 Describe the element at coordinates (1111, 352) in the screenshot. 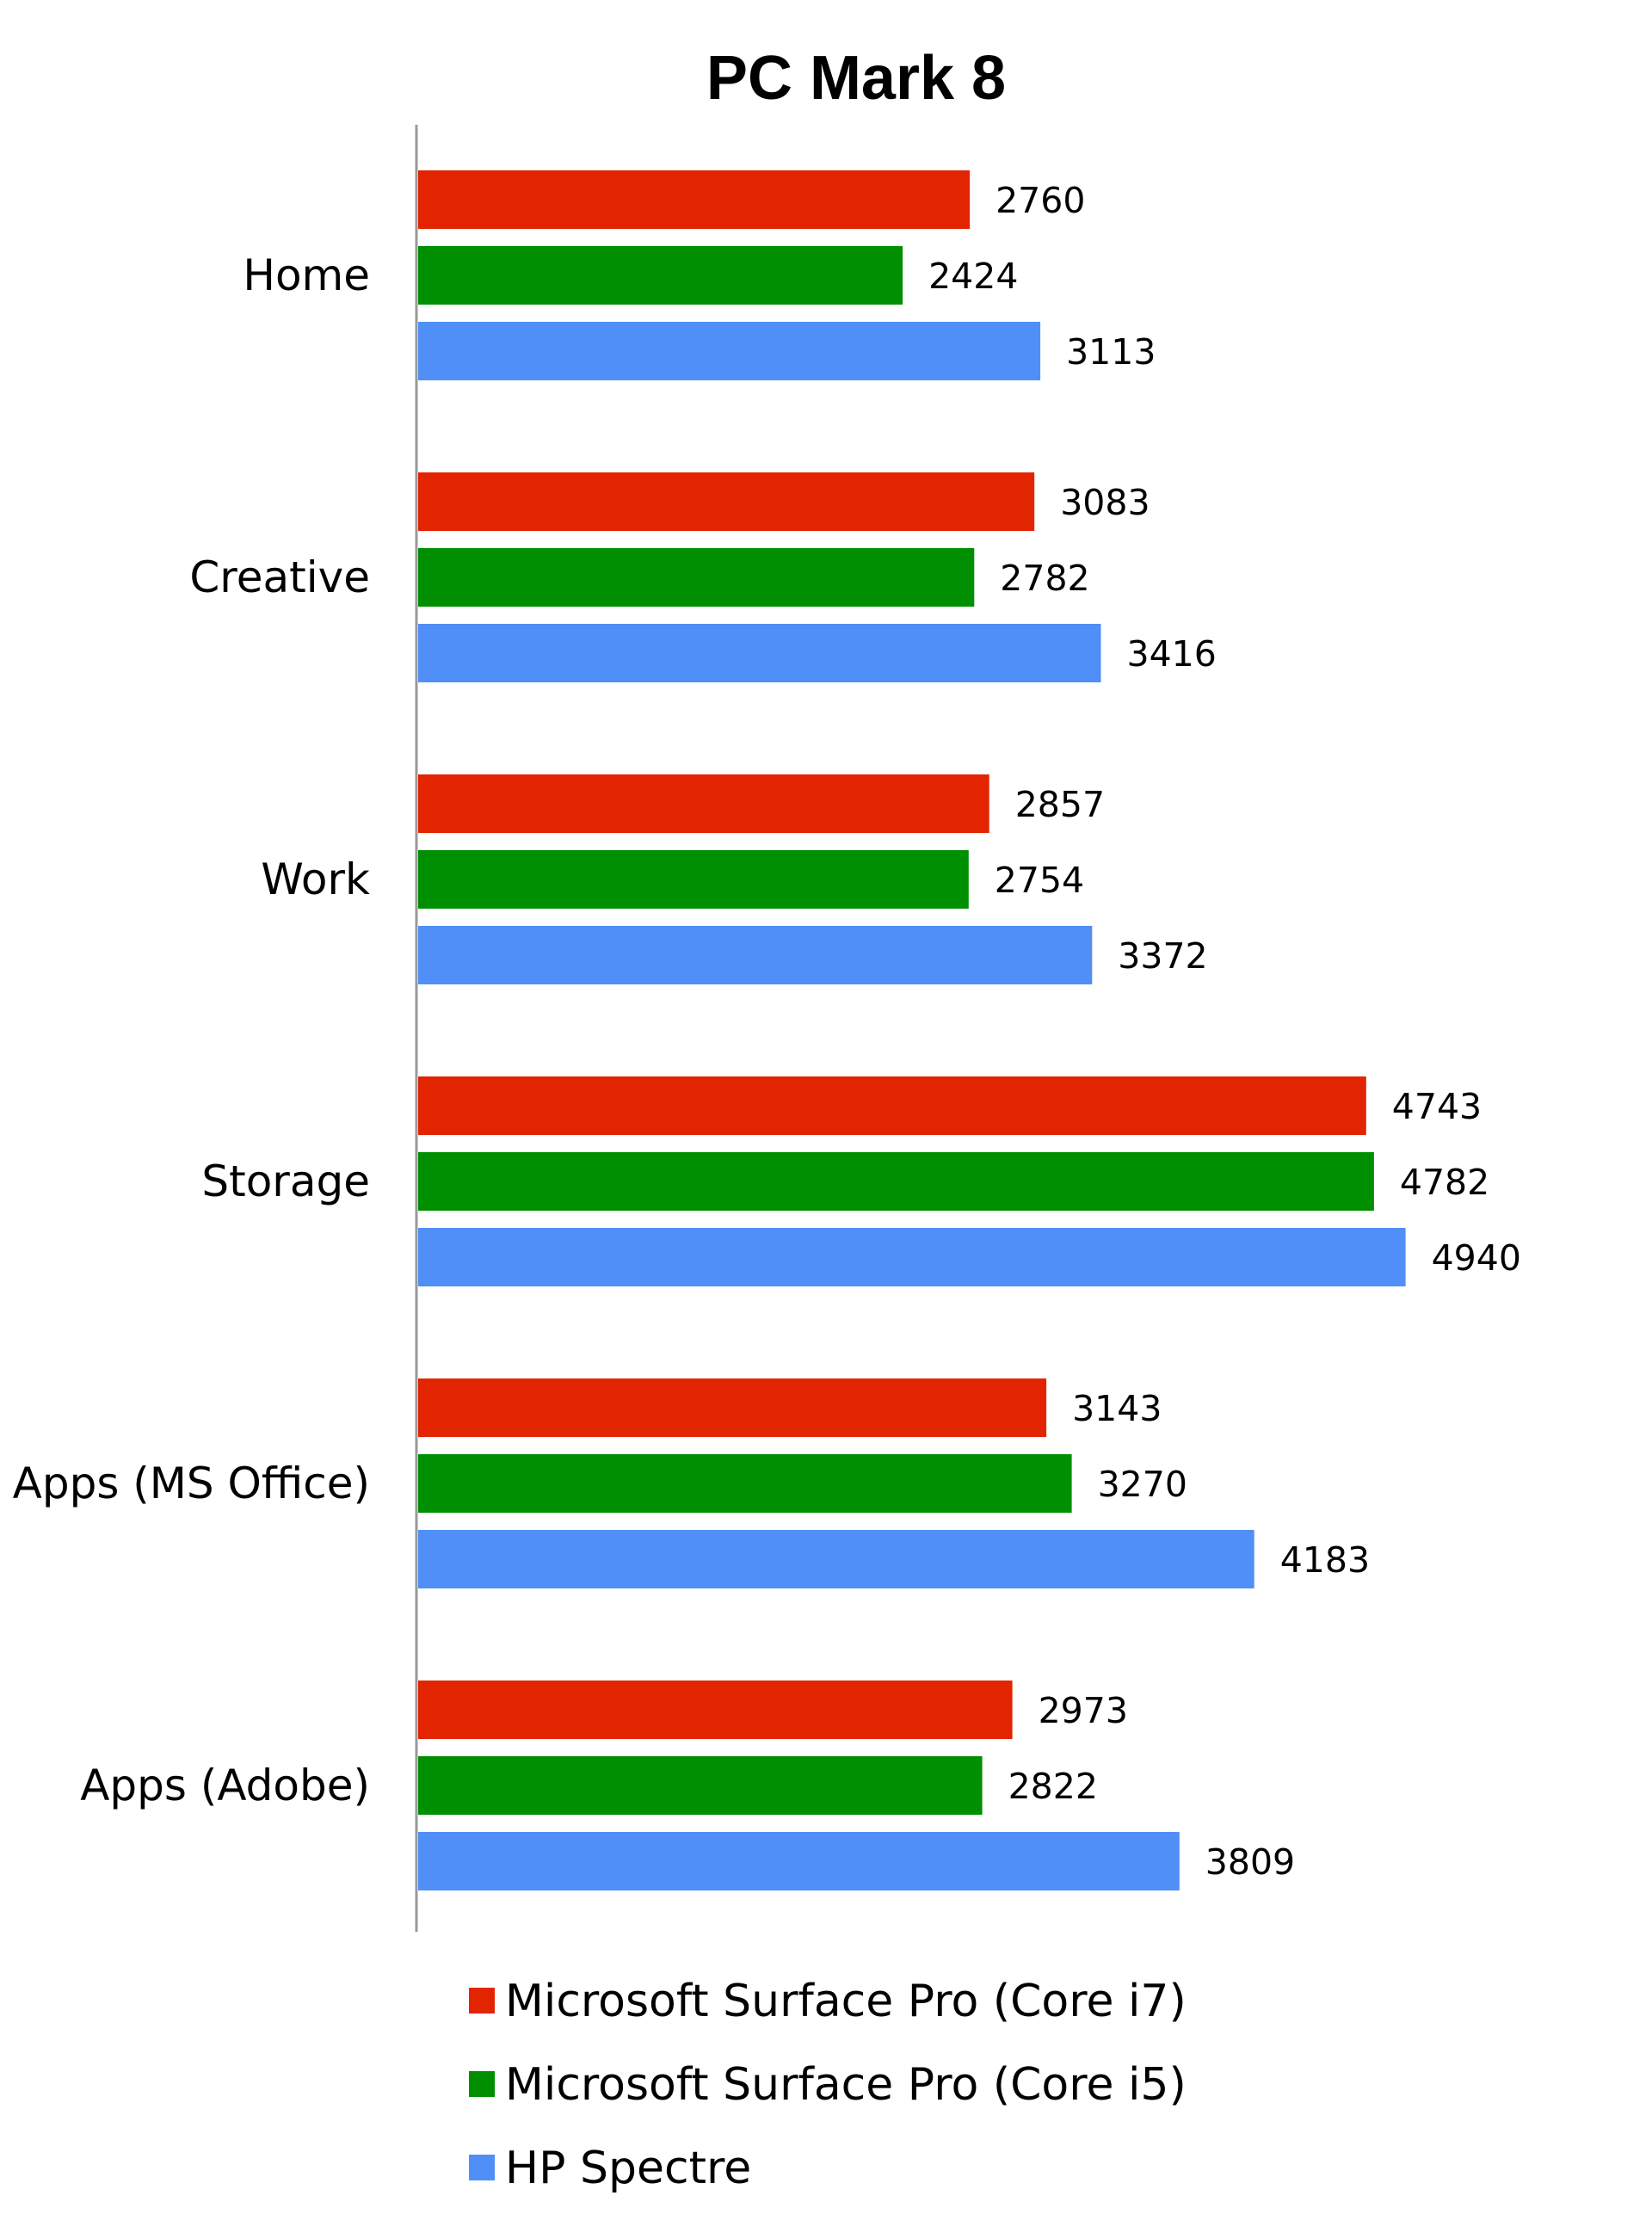

I see `data-label-home-series-3: 3113` at that location.